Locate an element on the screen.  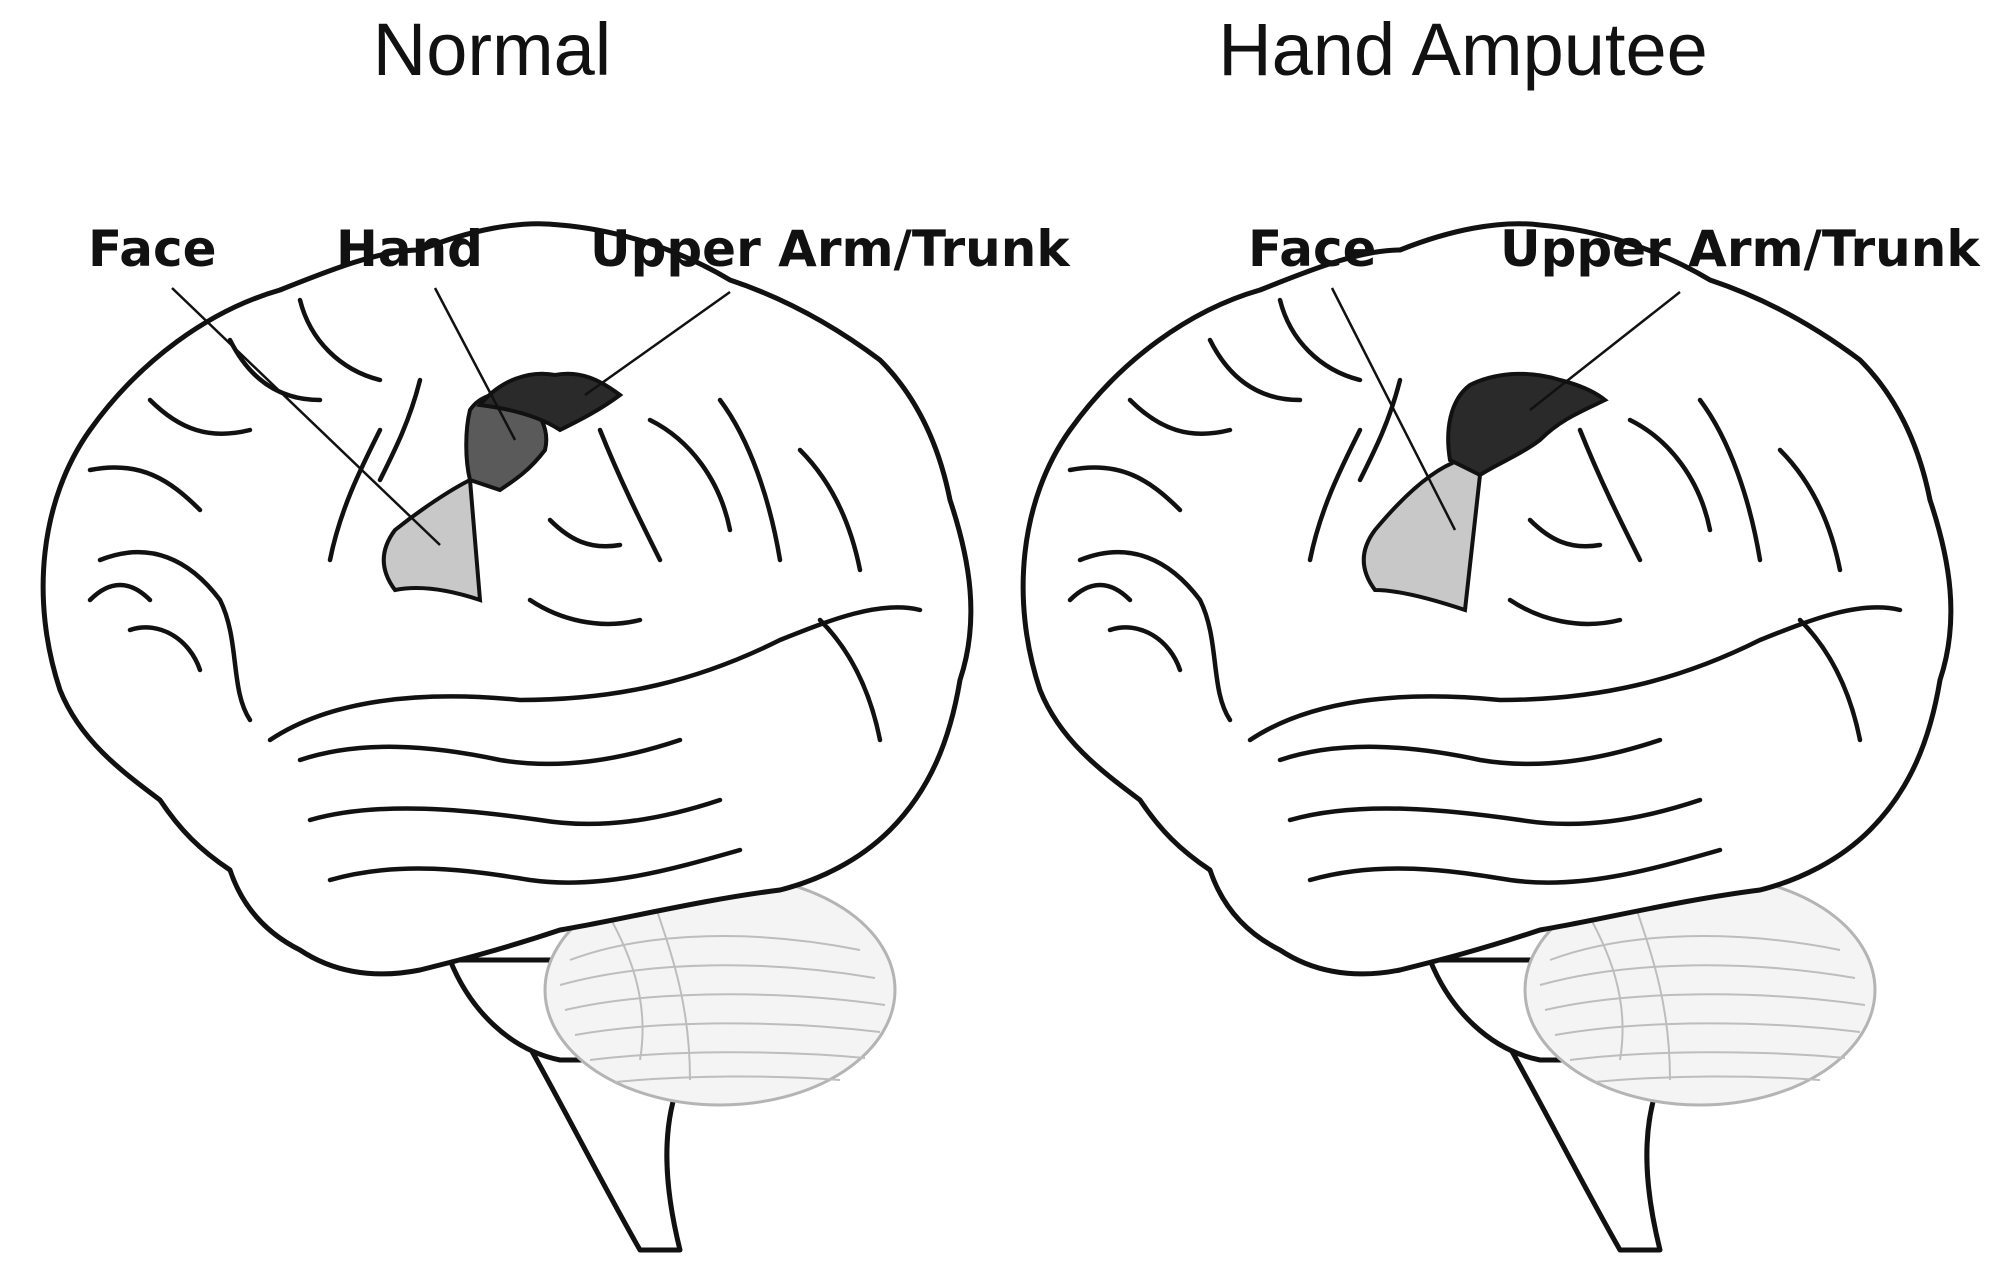
amputee-face-region is located at coordinates (1422, 535).